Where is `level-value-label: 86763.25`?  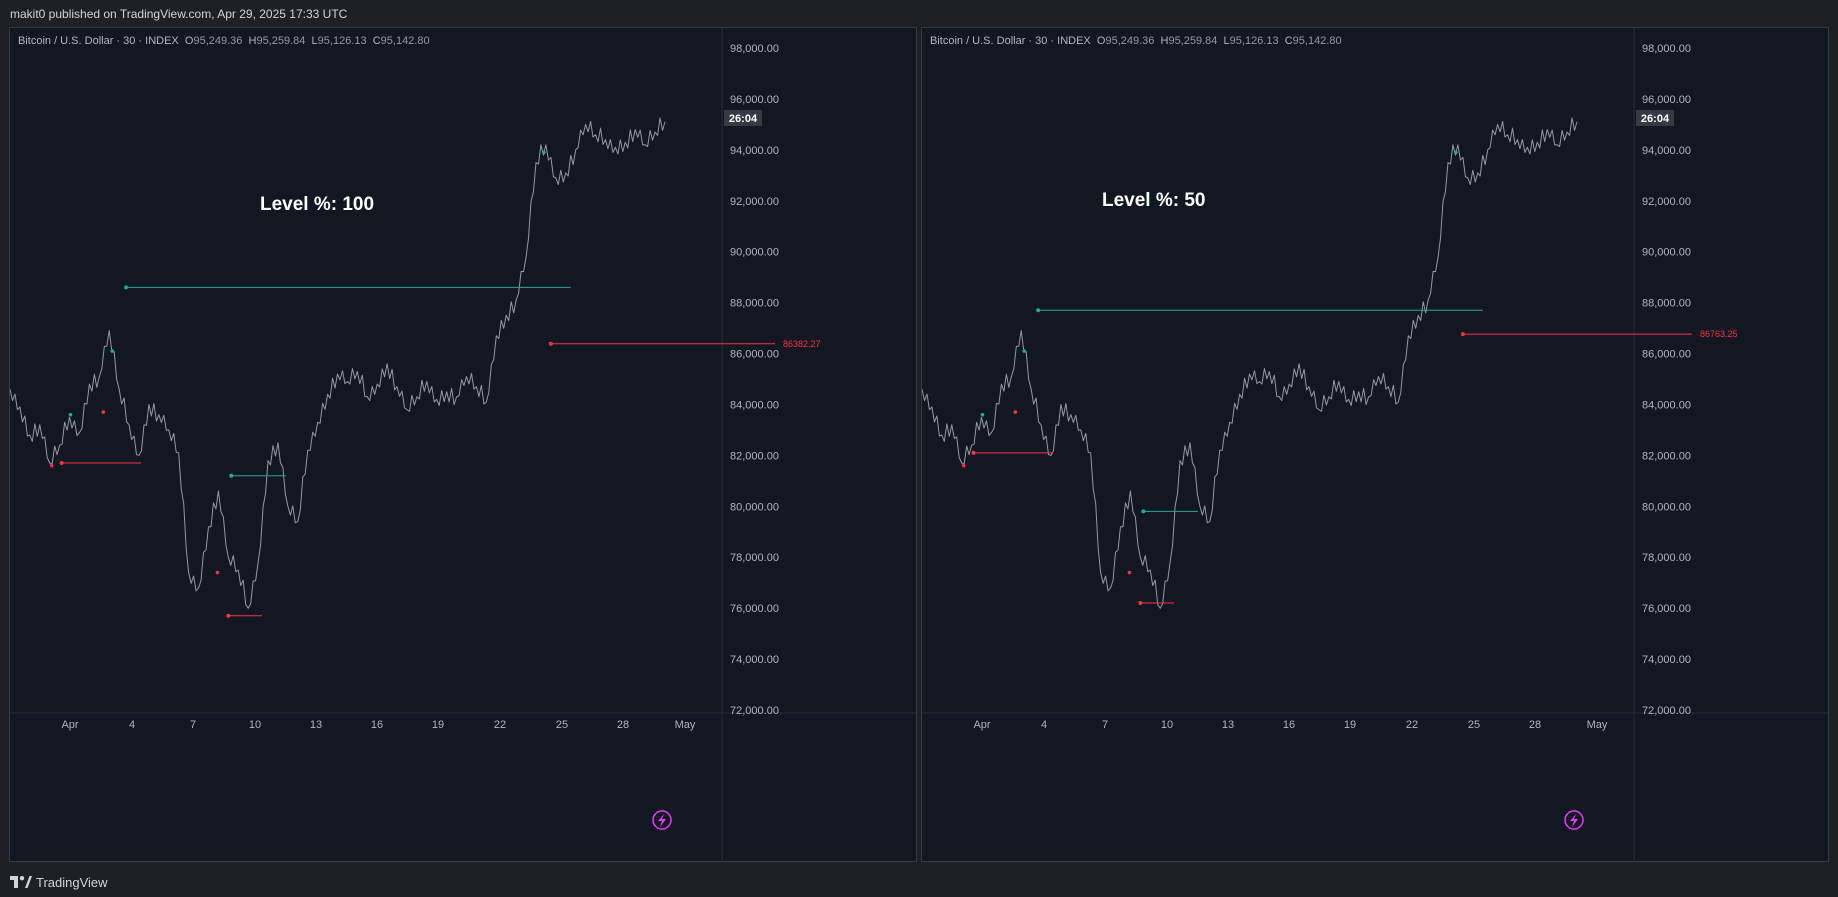 level-value-label: 86763.25 is located at coordinates (1719, 334).